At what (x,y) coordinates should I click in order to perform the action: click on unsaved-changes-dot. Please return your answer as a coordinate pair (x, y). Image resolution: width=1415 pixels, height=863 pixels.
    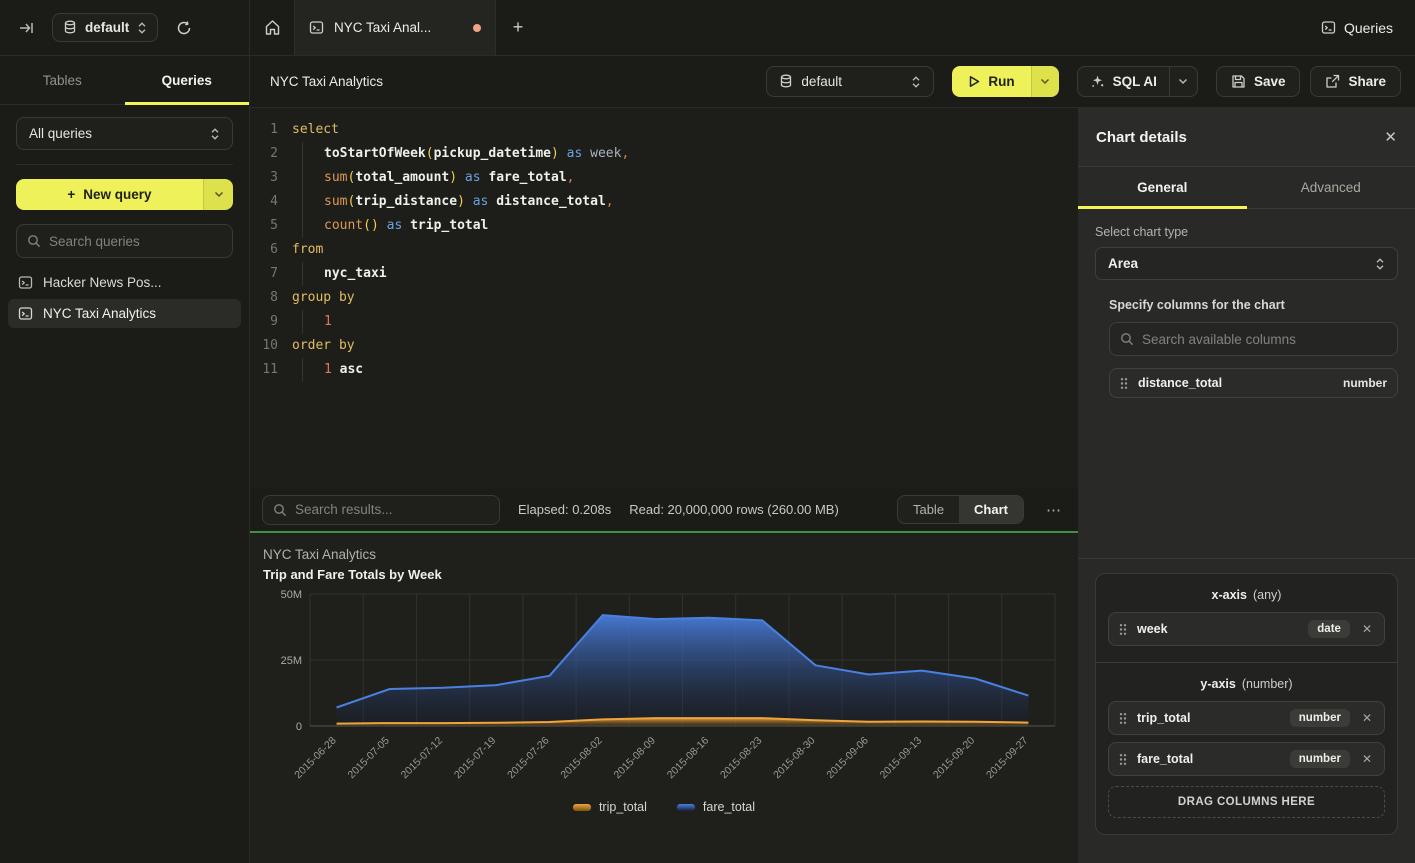
    Looking at the image, I should click on (477, 27).